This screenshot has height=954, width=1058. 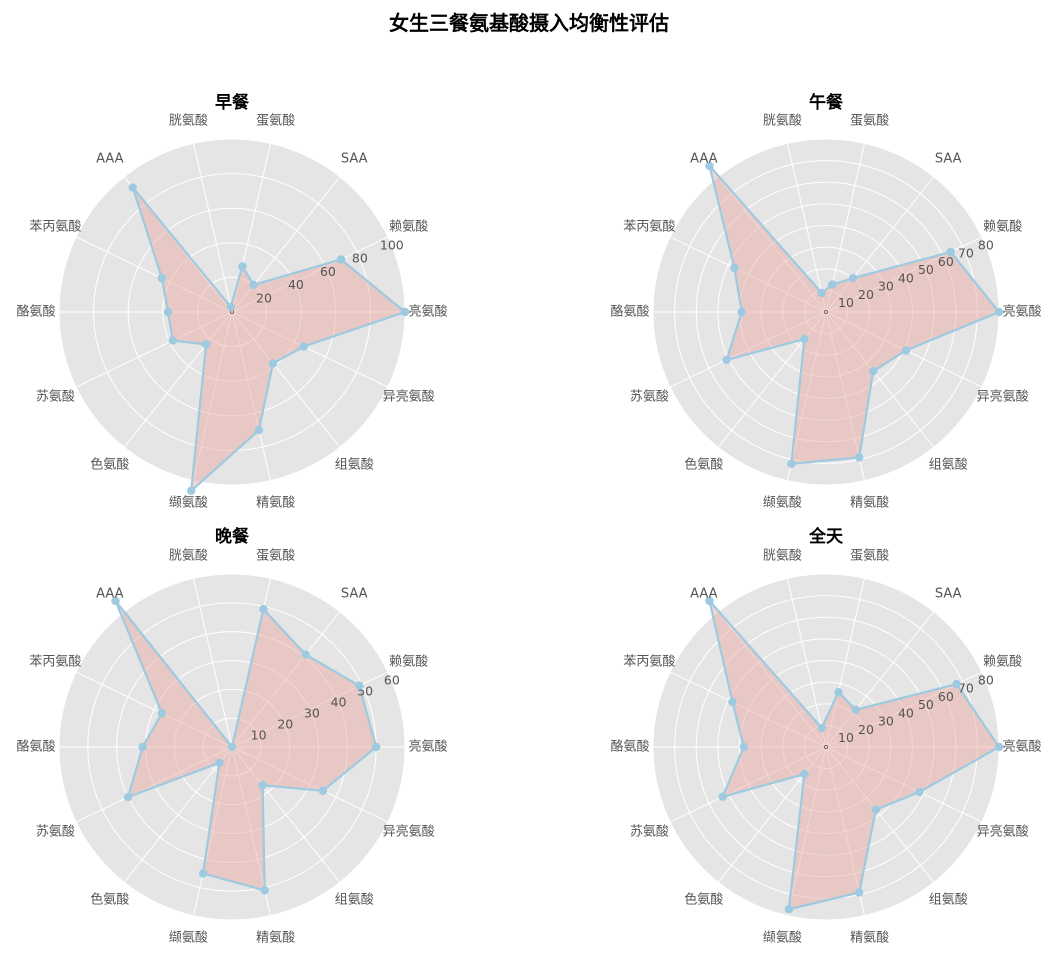 What do you see at coordinates (826, 311) in the screenshot?
I see `origin-marker` at bounding box center [826, 311].